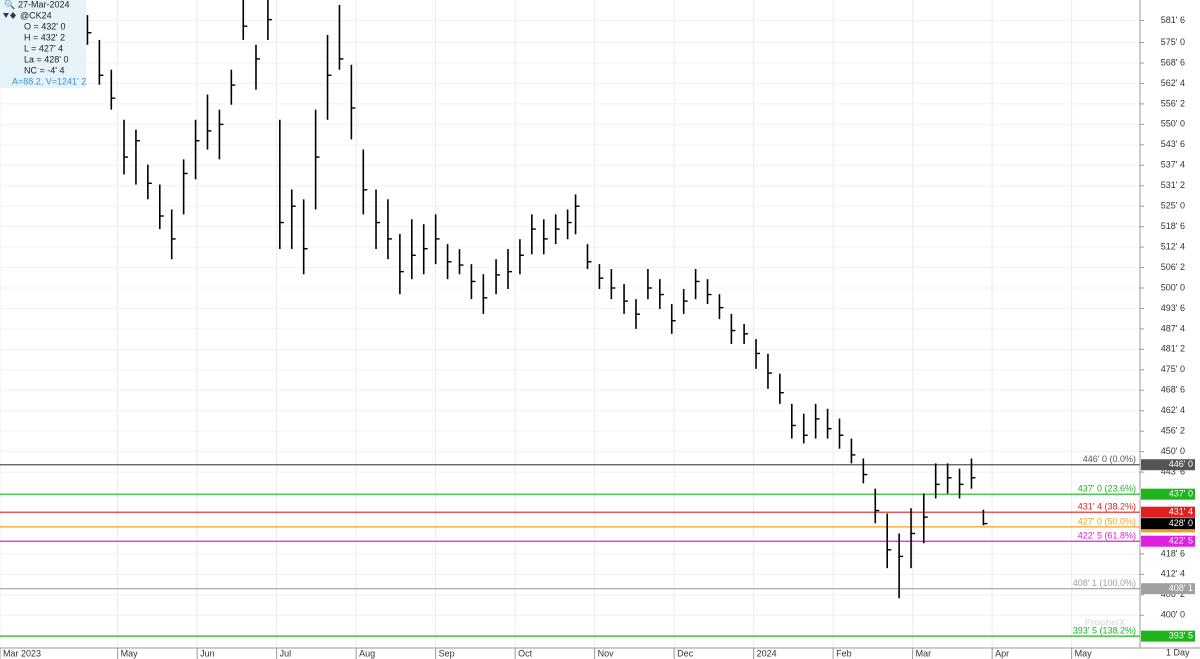 The width and height of the screenshot is (1200, 659). I want to click on y-tick-label: 537' 4, so click(1173, 165).